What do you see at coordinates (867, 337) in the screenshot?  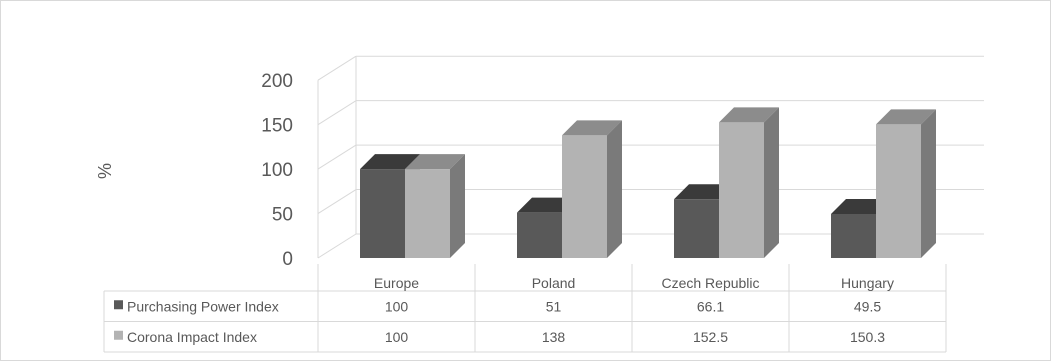 I see `data-label: 150.3` at bounding box center [867, 337].